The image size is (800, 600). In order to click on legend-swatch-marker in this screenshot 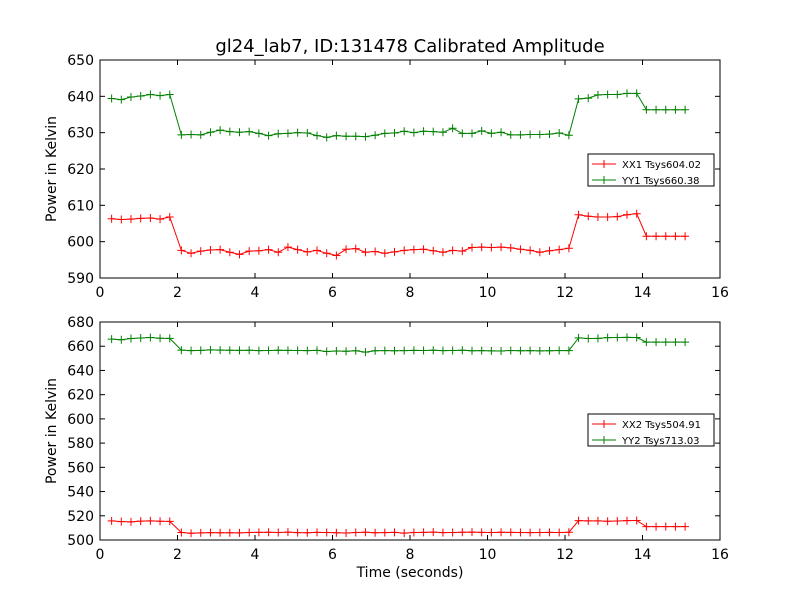, I will do `click(604, 440)`.